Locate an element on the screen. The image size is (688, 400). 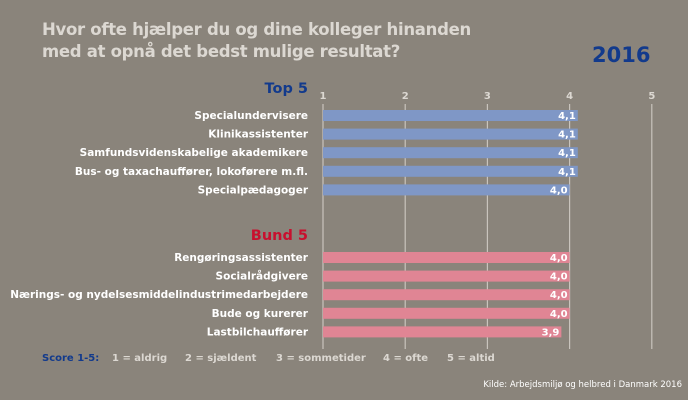
category-label: Klinikassistenter is located at coordinates (258, 135).